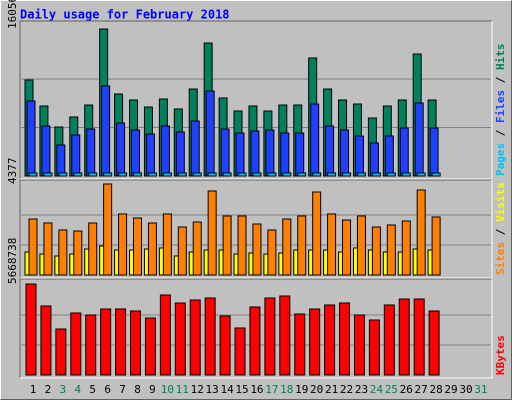  I want to click on legend-entry: Visits, so click(500, 202).